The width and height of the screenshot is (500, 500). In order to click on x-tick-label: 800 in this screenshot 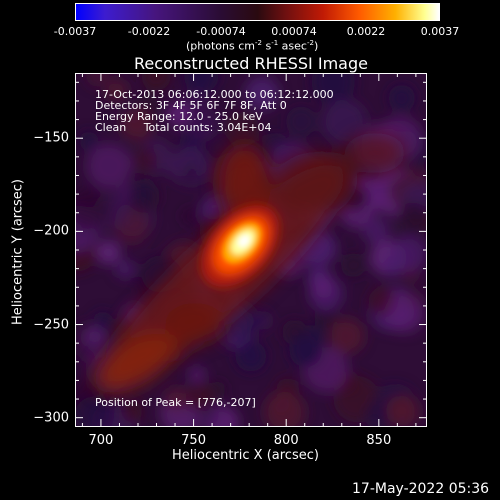, I will do `click(286, 440)`.